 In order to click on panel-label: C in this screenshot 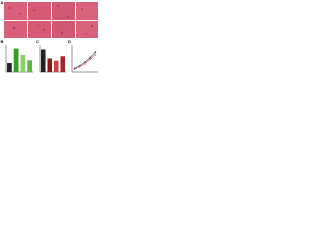, I will do `click(37, 41)`.